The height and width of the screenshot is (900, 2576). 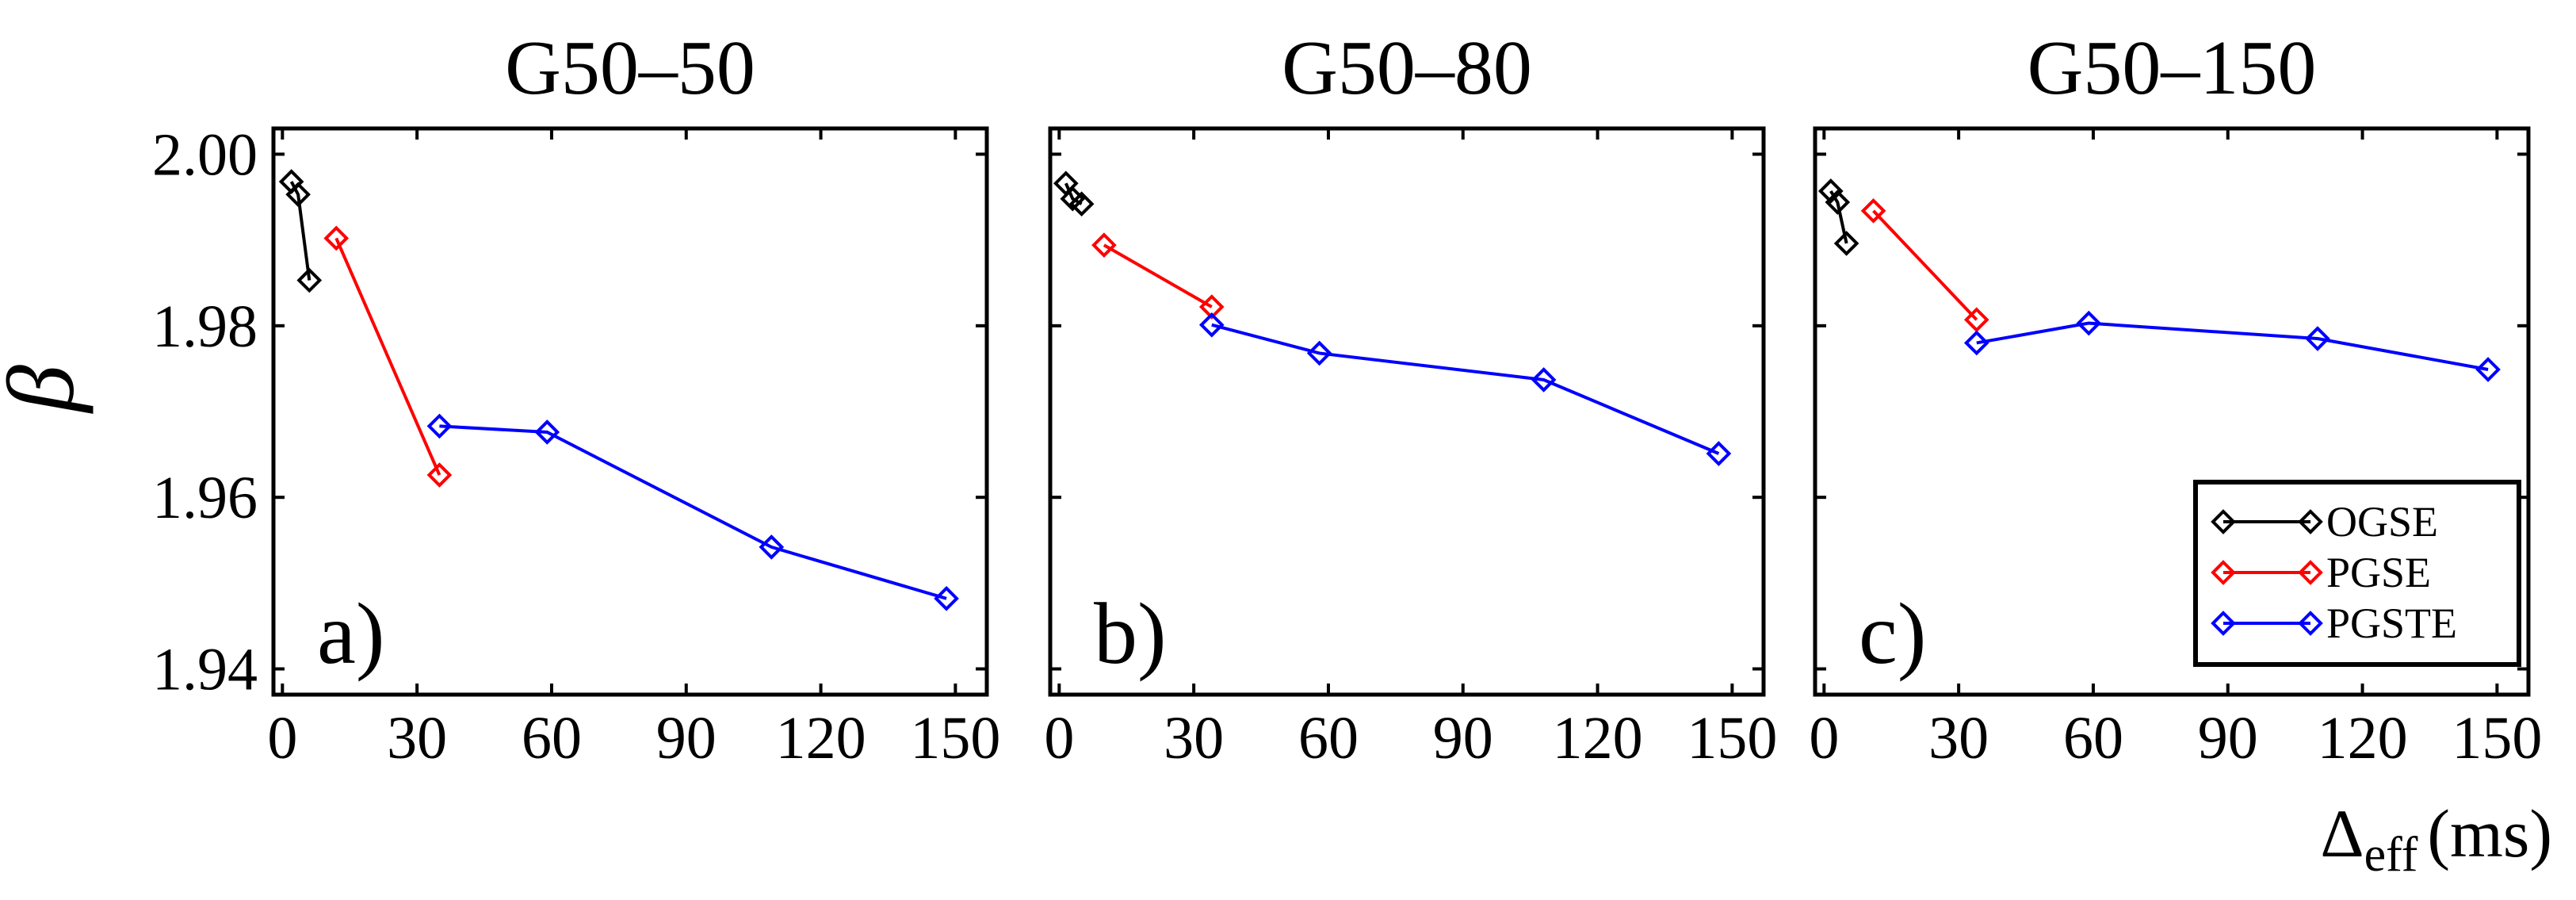 What do you see at coordinates (2489, 833) in the screenshot?
I see `x-axis-label-unit: (ms)` at bounding box center [2489, 833].